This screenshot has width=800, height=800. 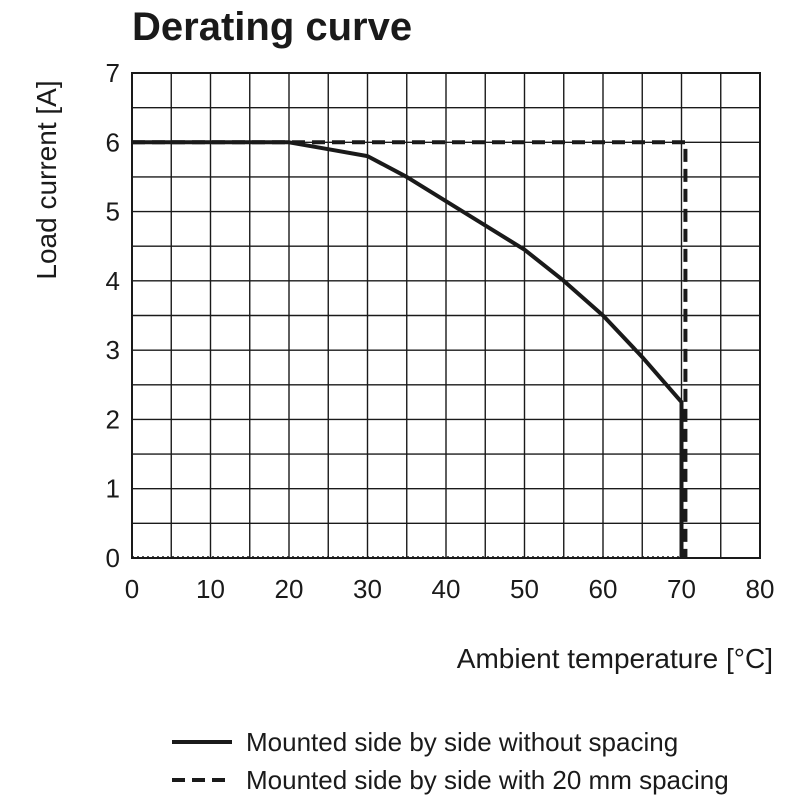 I want to click on y-tick-label: 4, so click(x=113, y=281).